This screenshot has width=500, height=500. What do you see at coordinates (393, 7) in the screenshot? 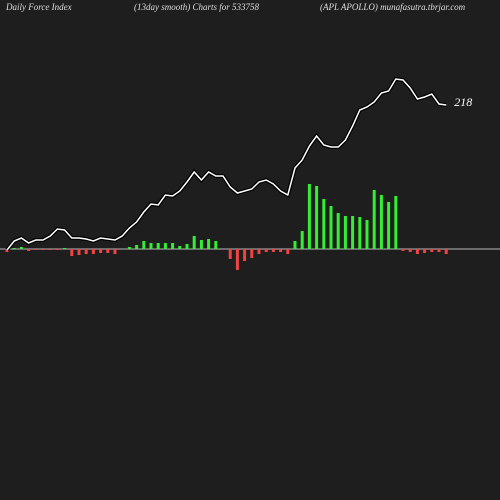
I see `chart-source: (APL APOLLO) munafasutra.tbrjar.com` at bounding box center [393, 7].